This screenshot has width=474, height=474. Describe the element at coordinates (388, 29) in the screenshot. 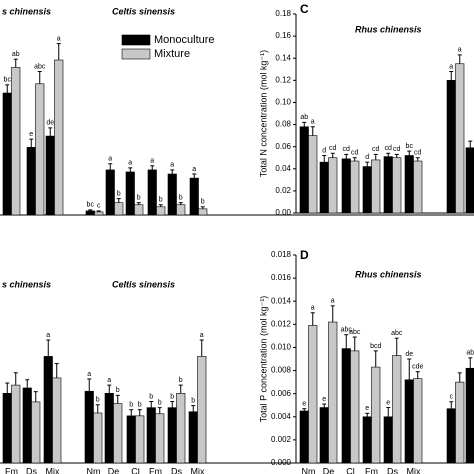

I see `panel-title: Rhus chinensis` at that location.